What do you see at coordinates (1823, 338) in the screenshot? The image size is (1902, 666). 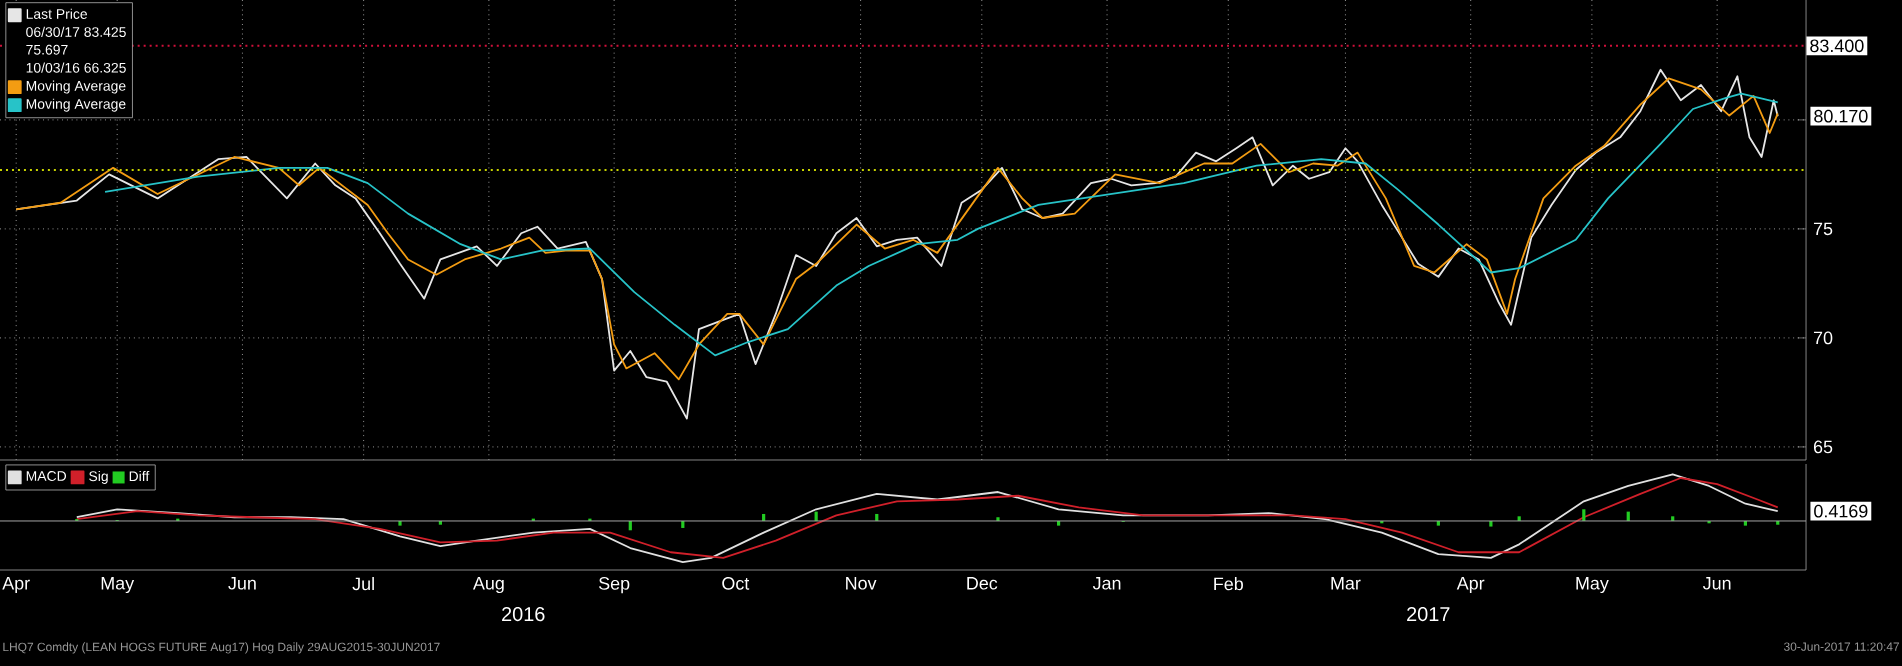 I see `y-tick-label: 70` at bounding box center [1823, 338].